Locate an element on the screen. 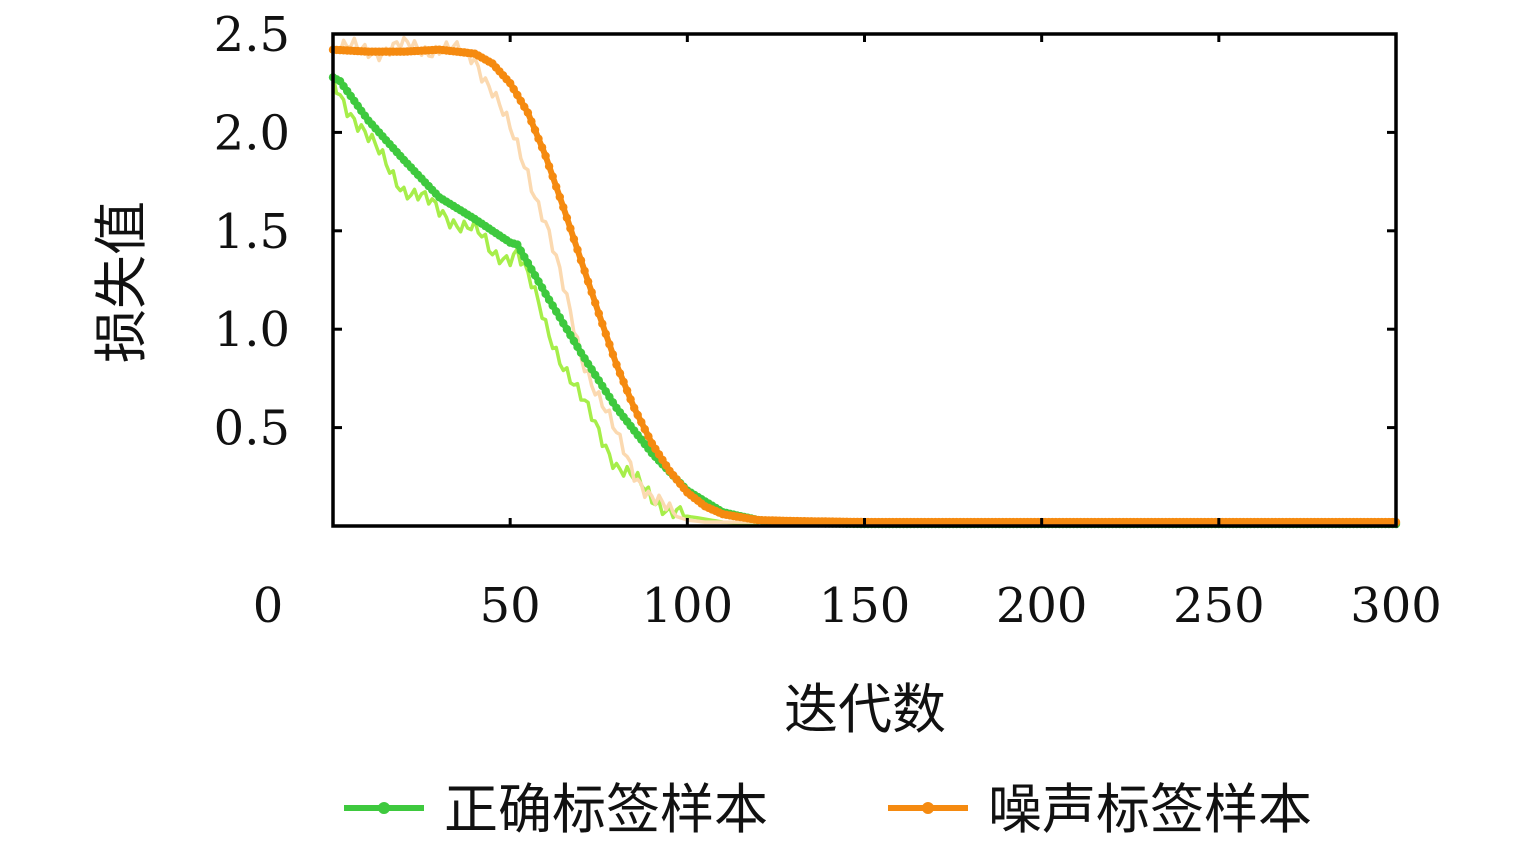 Image resolution: width=1535 pixels, height=844 pixels. x-tick-label: 150 is located at coordinates (865, 606).